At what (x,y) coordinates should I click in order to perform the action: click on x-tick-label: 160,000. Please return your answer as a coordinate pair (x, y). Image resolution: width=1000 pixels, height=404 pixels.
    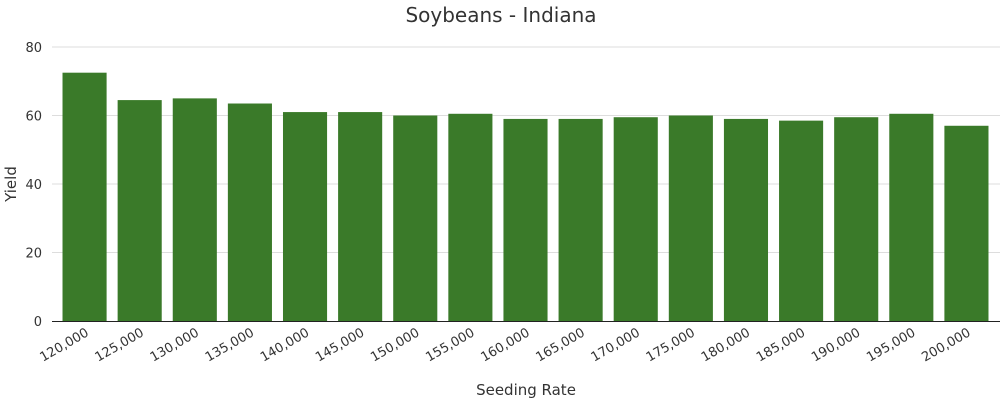
    Looking at the image, I should click on (505, 345).